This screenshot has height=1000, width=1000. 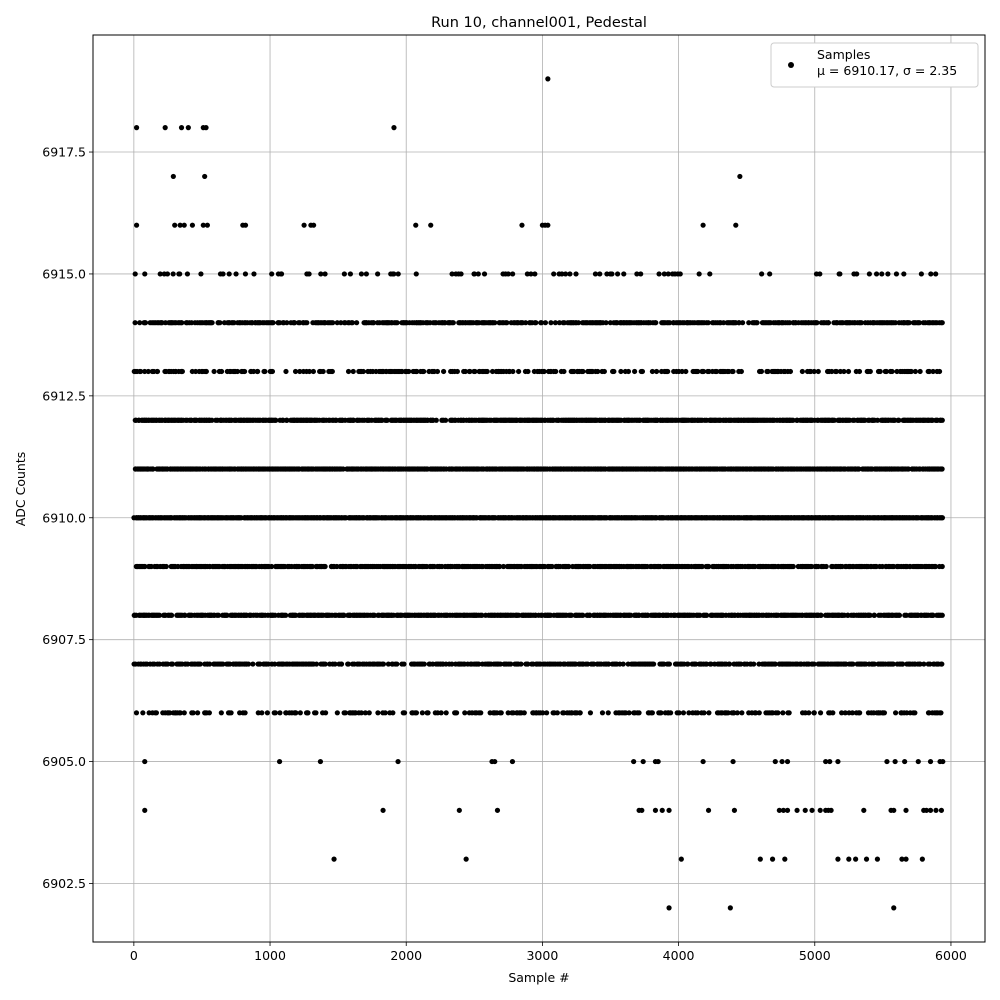 What do you see at coordinates (64, 639) in the screenshot?
I see `y-tick-label: 6907.5` at bounding box center [64, 639].